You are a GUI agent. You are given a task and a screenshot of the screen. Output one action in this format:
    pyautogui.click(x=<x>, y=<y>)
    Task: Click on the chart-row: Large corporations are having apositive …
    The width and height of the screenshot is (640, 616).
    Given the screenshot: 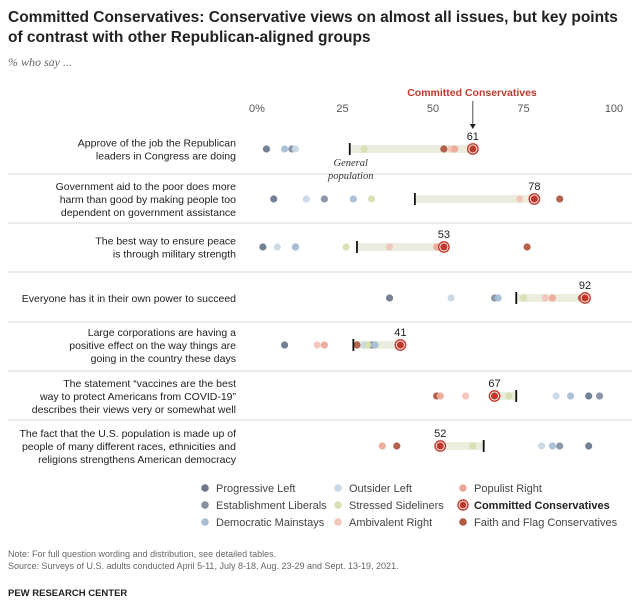 What is the action you would take?
    pyautogui.click(x=237, y=346)
    